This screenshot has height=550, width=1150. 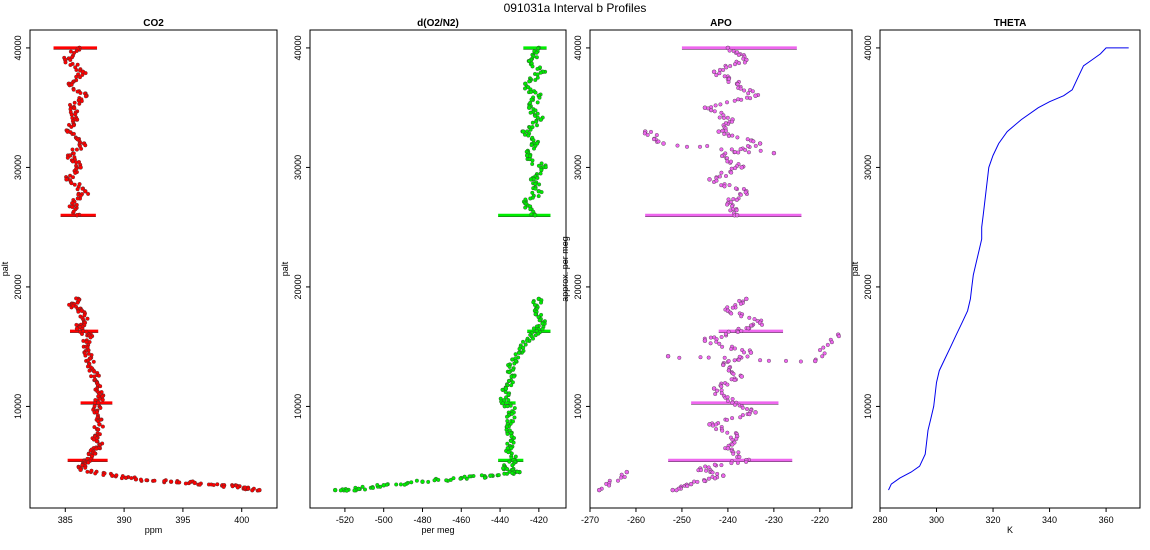 What do you see at coordinates (539, 520) in the screenshot?
I see `x-tick-label: -420` at bounding box center [539, 520].